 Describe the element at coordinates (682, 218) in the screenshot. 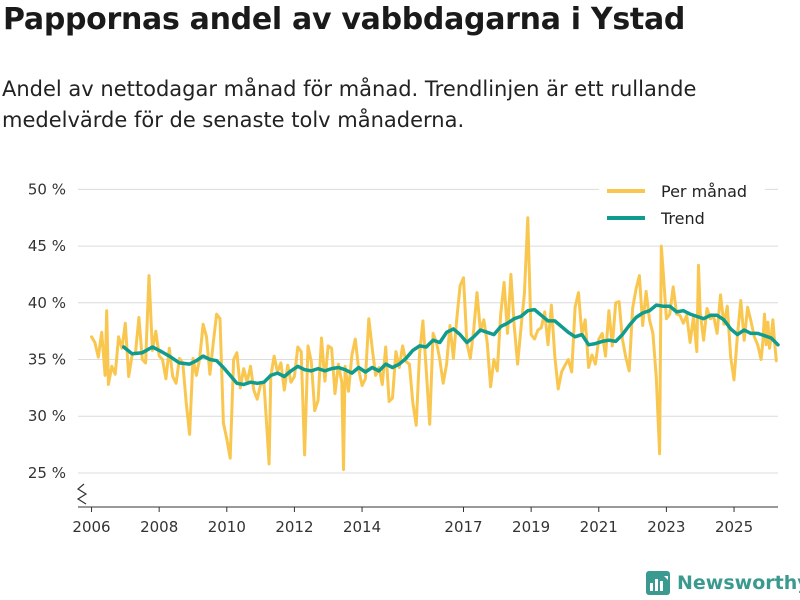

I see `legend-label-trend: Trend` at that location.